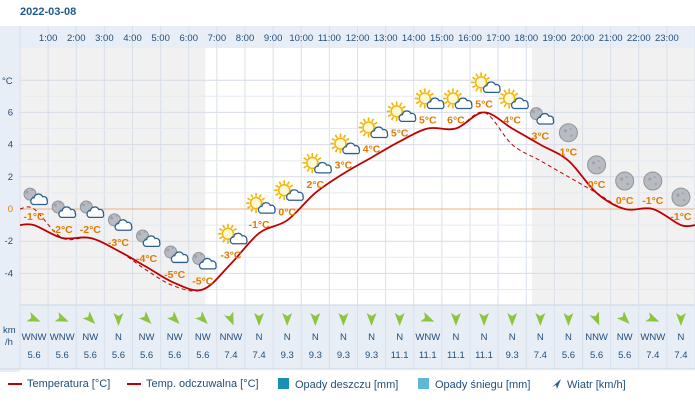 Image resolution: width=695 pixels, height=408 pixels. I want to click on wind-direction: NNW, so click(231, 337).